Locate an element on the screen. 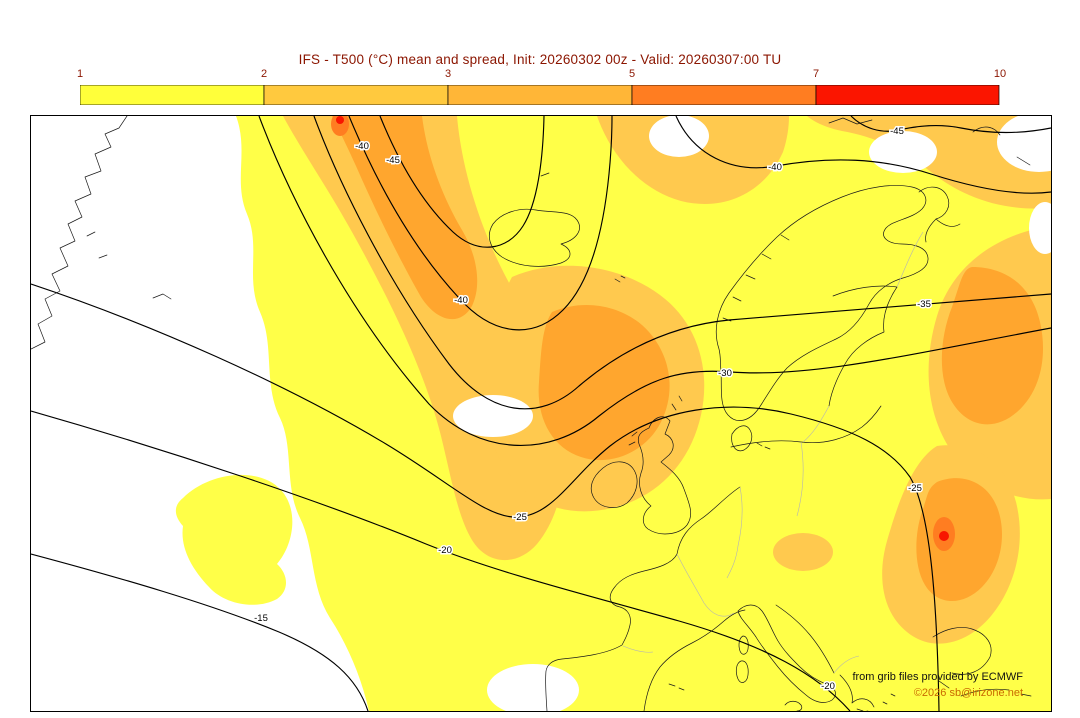 Image resolution: width=1080 pixels, height=718 pixels. border-germany-west is located at coordinates (734, 532).